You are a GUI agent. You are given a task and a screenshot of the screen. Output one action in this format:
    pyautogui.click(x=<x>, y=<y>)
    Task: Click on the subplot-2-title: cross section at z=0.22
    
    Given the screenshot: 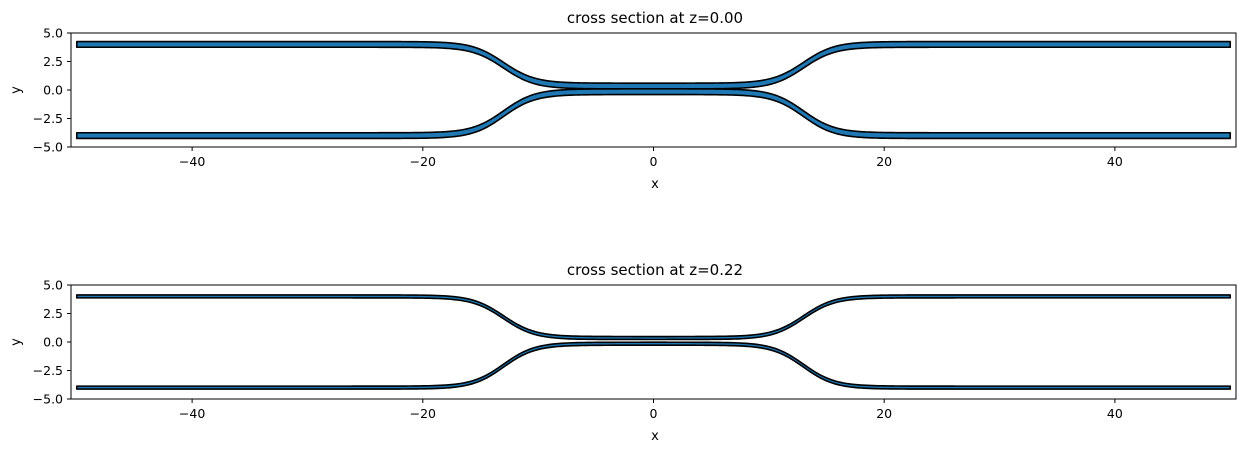 What is the action you would take?
    pyautogui.click(x=655, y=270)
    